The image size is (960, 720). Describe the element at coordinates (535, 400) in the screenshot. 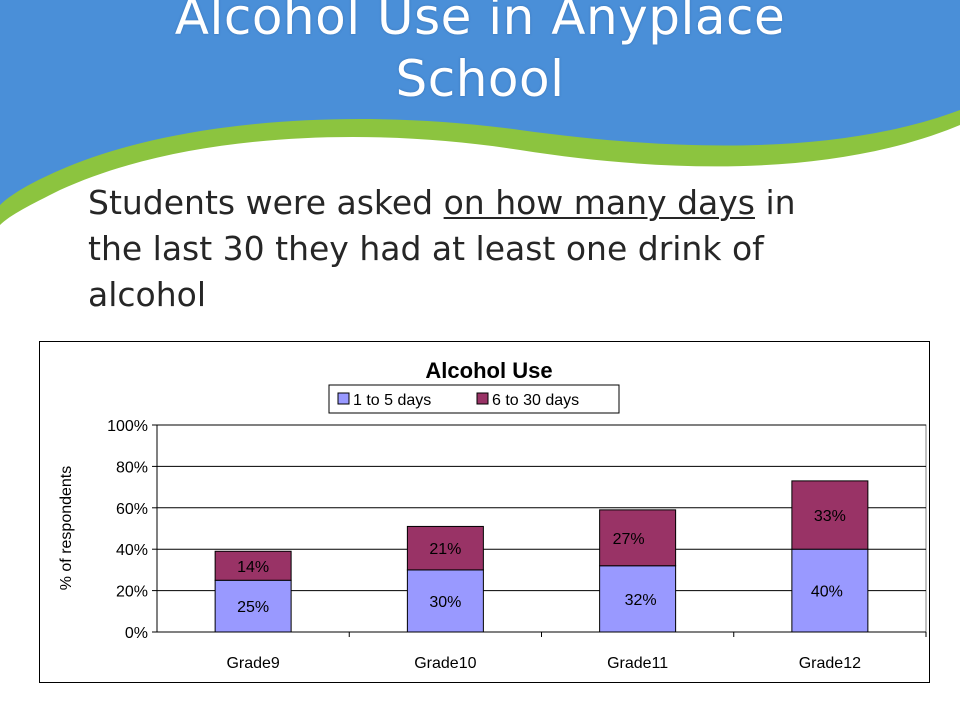

I see `legend-label: 6 to 30 days` at that location.